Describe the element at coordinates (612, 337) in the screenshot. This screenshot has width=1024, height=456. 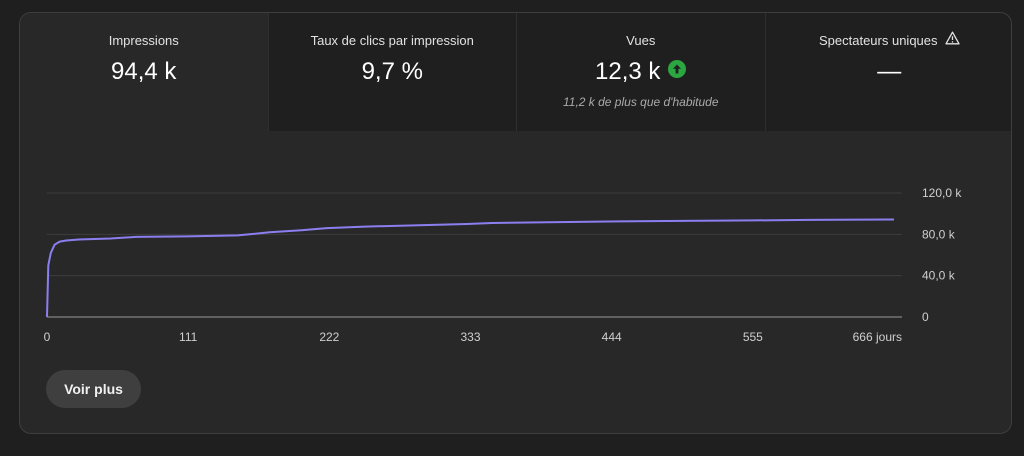
I see `x-tick-label: 444` at that location.